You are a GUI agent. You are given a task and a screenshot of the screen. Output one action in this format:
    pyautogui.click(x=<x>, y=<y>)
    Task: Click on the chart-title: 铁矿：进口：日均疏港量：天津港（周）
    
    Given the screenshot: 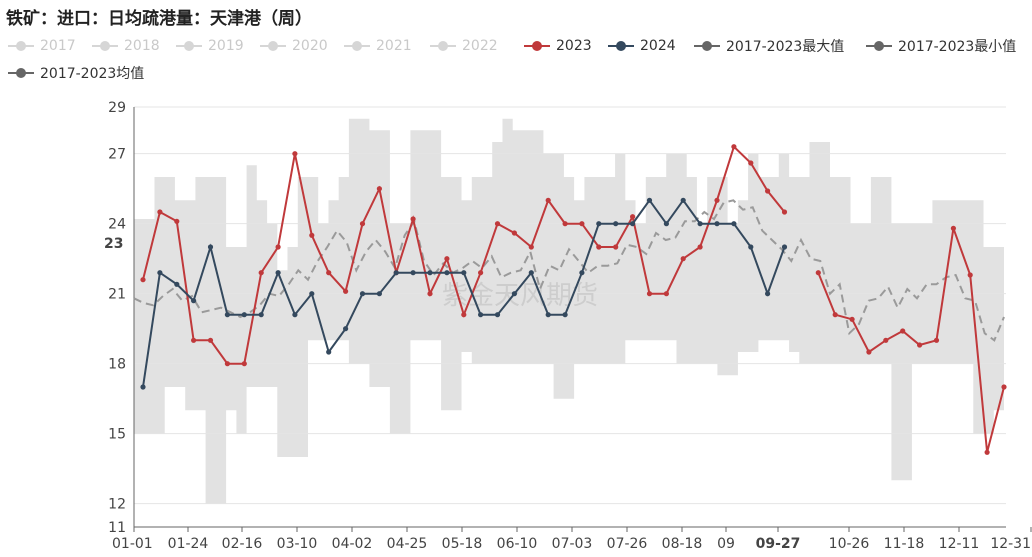 What is the action you would take?
    pyautogui.click(x=159, y=19)
    